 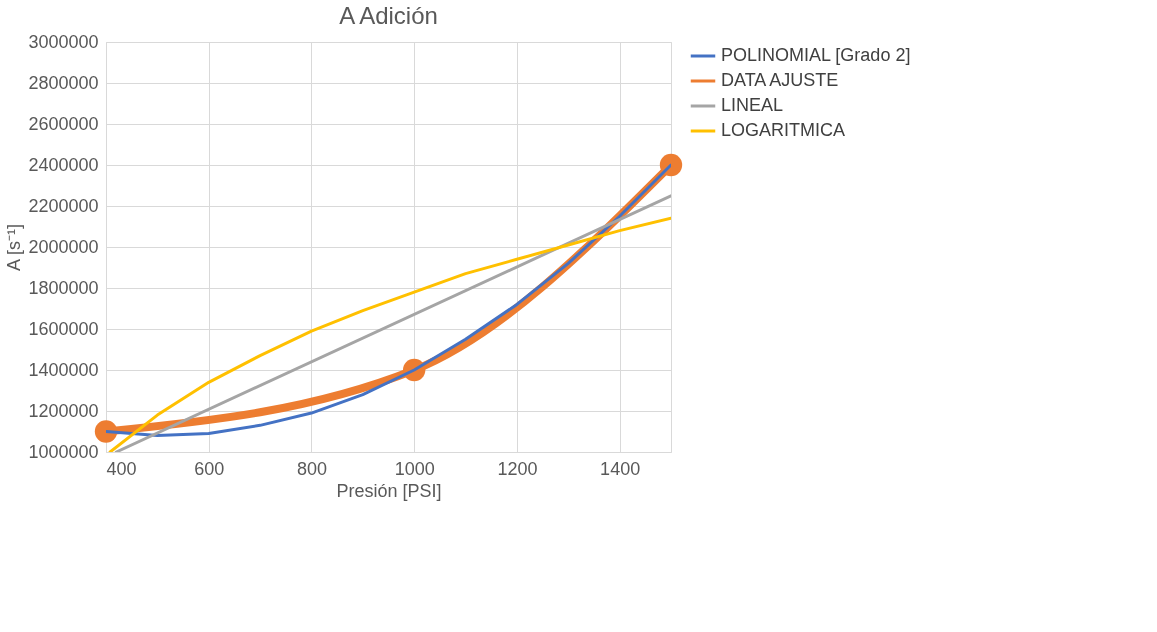 What do you see at coordinates (63, 123) in the screenshot?
I see `y-tick-label: 2600000` at bounding box center [63, 123].